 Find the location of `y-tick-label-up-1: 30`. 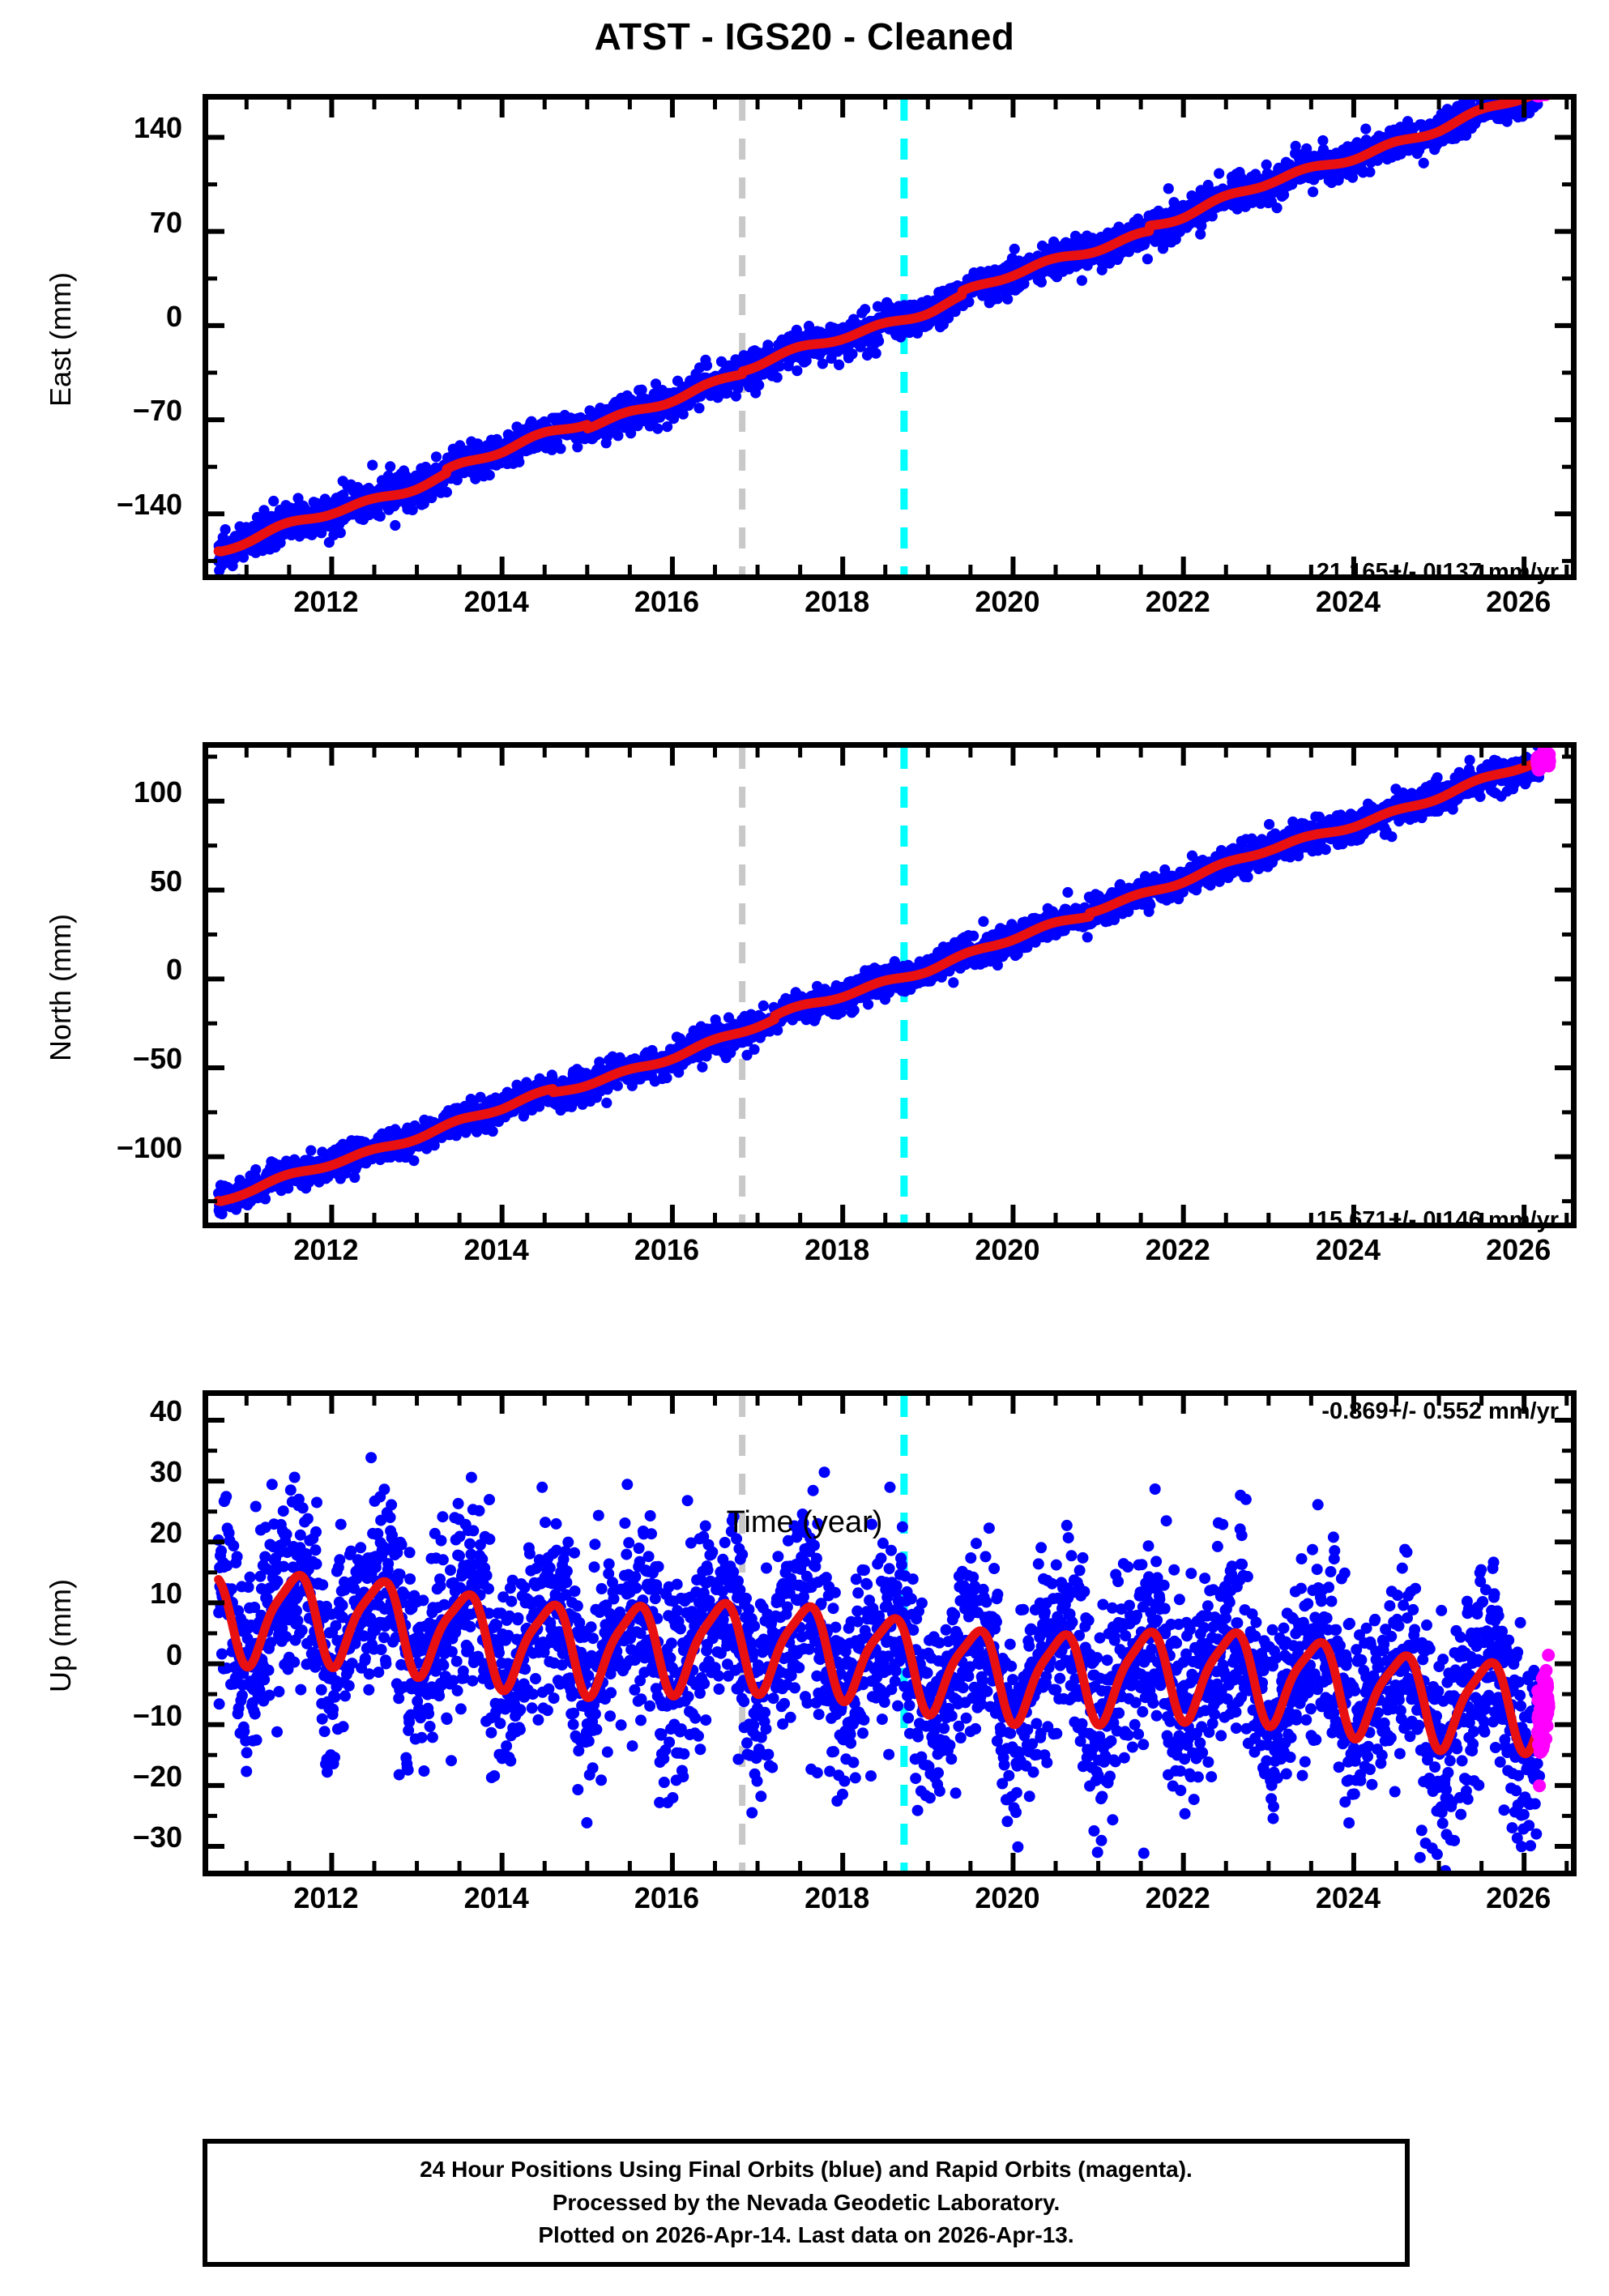

y-tick-label-up-1: 30 is located at coordinates (105, 1472).